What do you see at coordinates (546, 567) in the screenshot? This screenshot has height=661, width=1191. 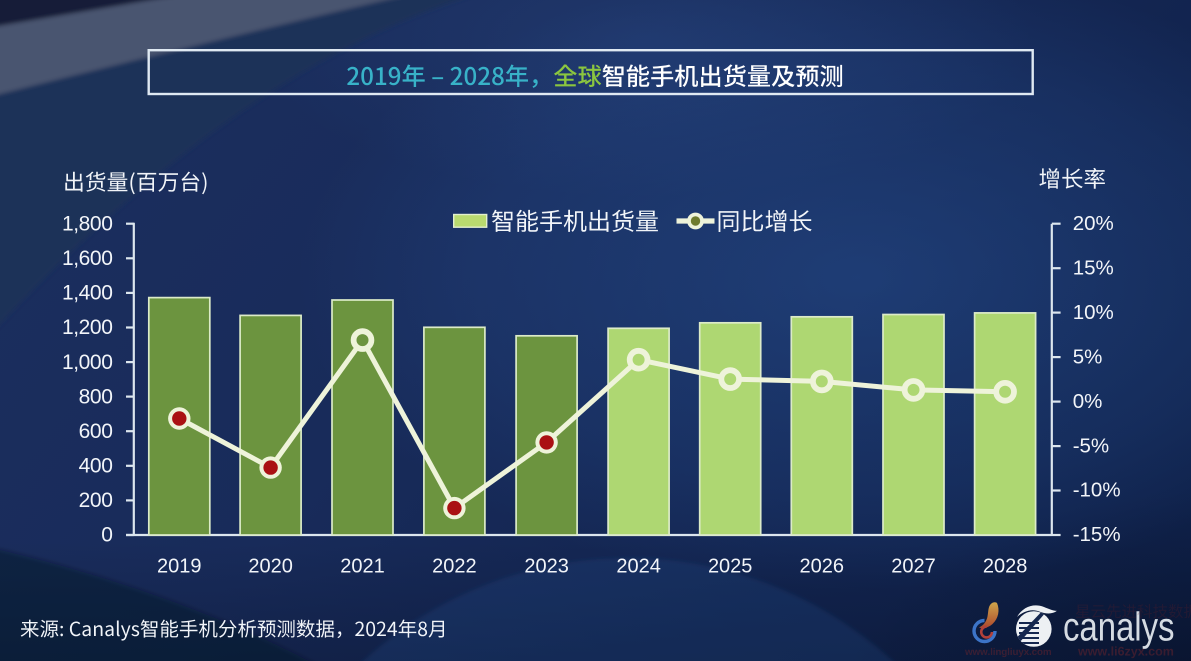 I see `svg-text: 2023` at bounding box center [546, 567].